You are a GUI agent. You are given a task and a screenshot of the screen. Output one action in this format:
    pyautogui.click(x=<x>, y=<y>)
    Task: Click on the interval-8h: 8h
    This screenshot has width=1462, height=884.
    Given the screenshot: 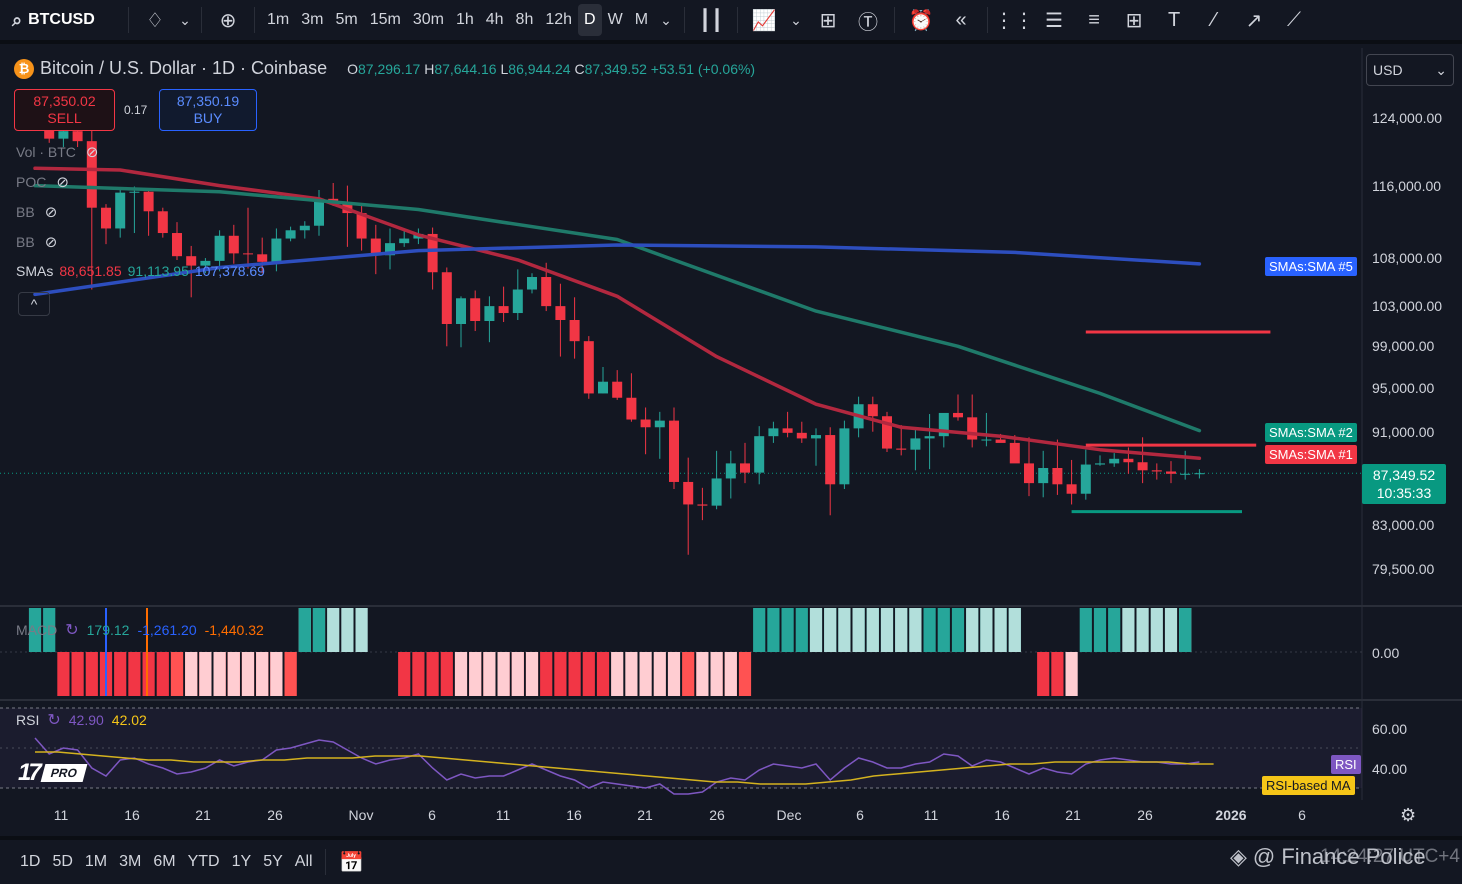 What is the action you would take?
    pyautogui.click(x=524, y=19)
    